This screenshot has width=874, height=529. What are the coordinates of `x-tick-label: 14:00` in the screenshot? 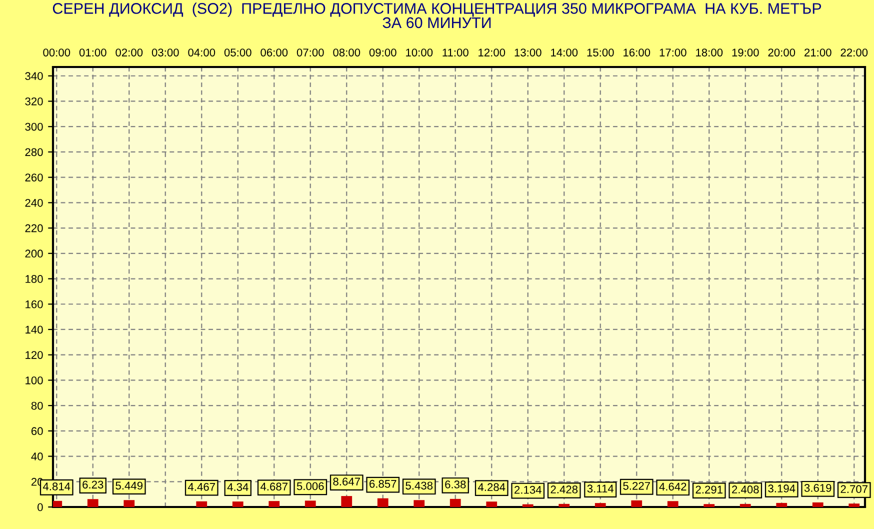 It's located at (564, 52).